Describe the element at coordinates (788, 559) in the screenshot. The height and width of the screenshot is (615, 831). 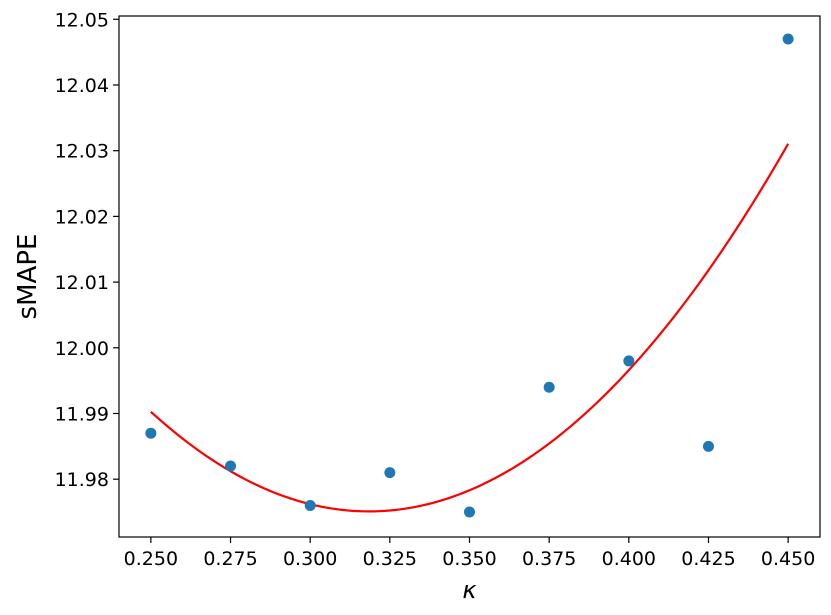
I see `x-tick-label: 0.450` at that location.